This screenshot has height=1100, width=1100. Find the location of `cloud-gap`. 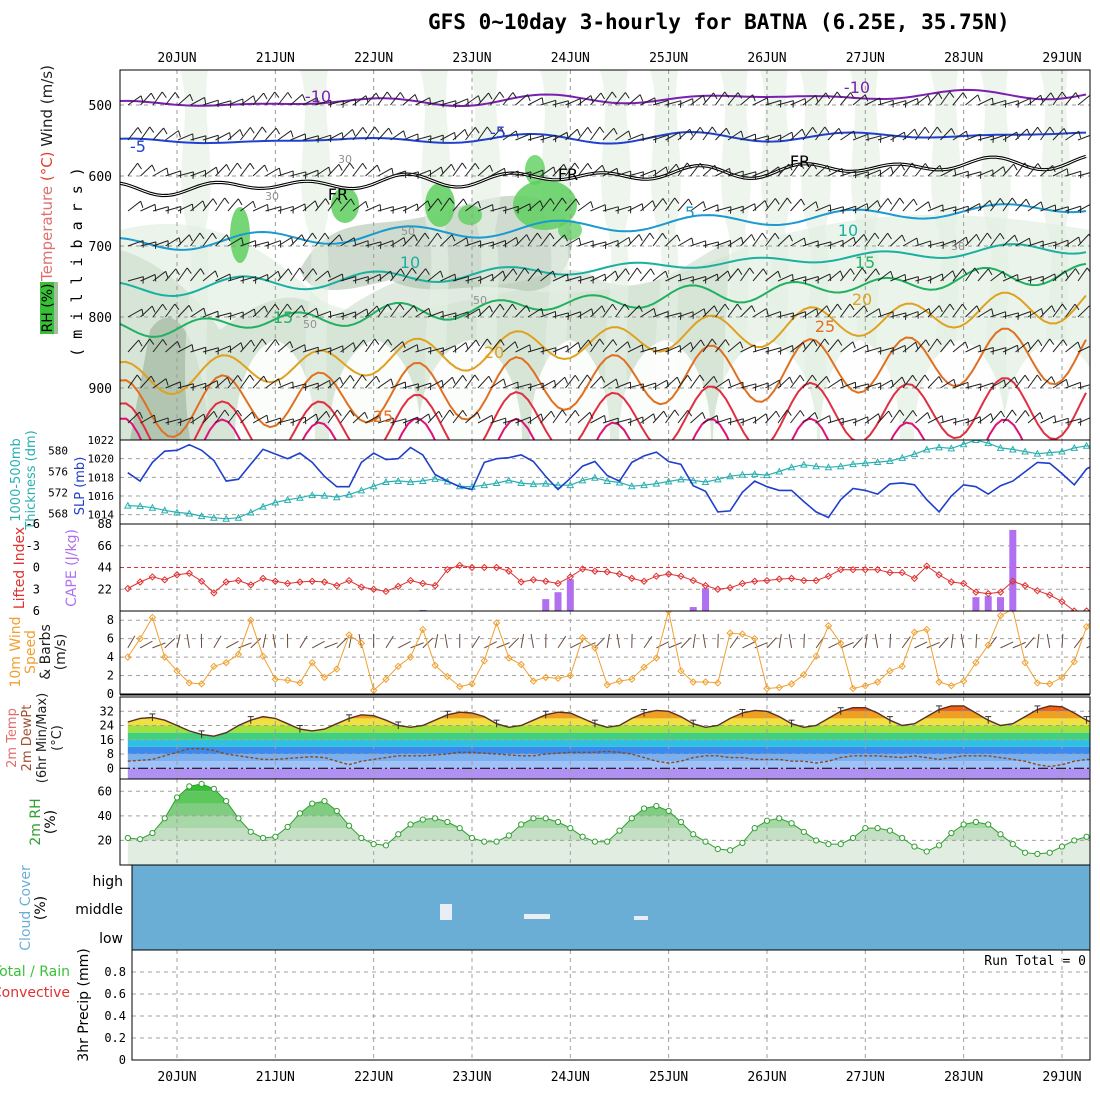

cloud-gap is located at coordinates (537, 916).